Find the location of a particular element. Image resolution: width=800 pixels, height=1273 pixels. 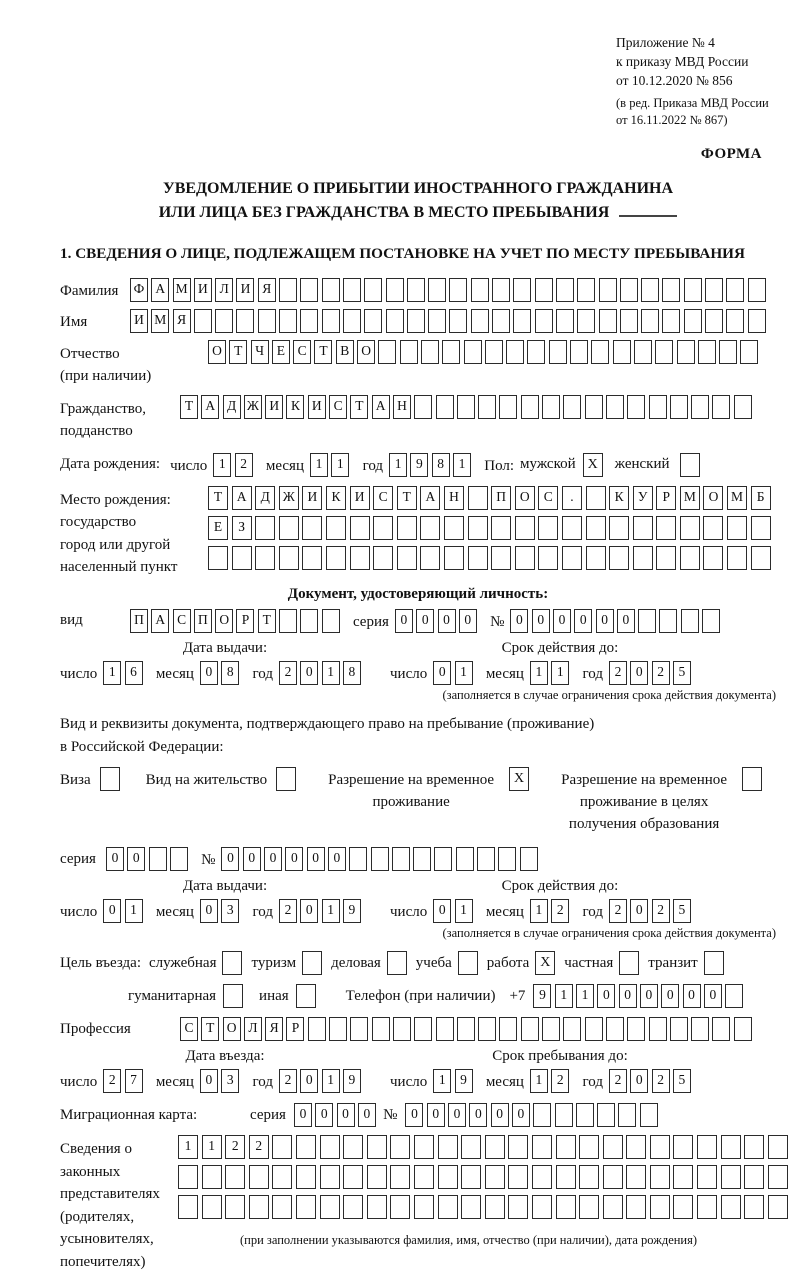

char-box: О is located at coordinates (713, 497).